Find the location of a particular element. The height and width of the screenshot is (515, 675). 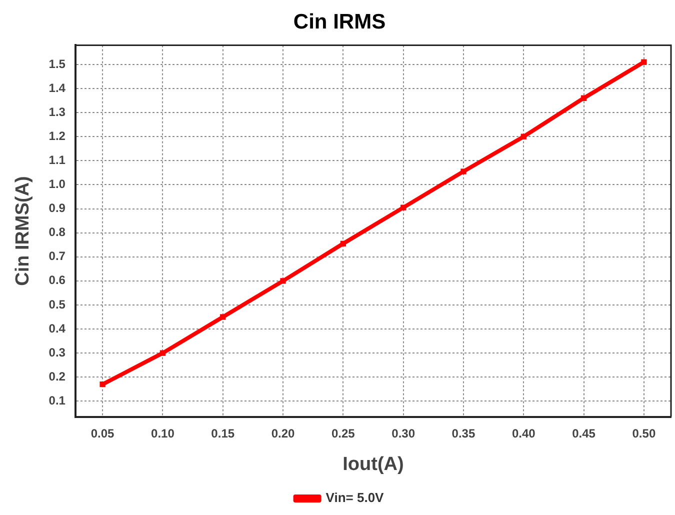

x-tick-label: 0.25 is located at coordinates (343, 433).